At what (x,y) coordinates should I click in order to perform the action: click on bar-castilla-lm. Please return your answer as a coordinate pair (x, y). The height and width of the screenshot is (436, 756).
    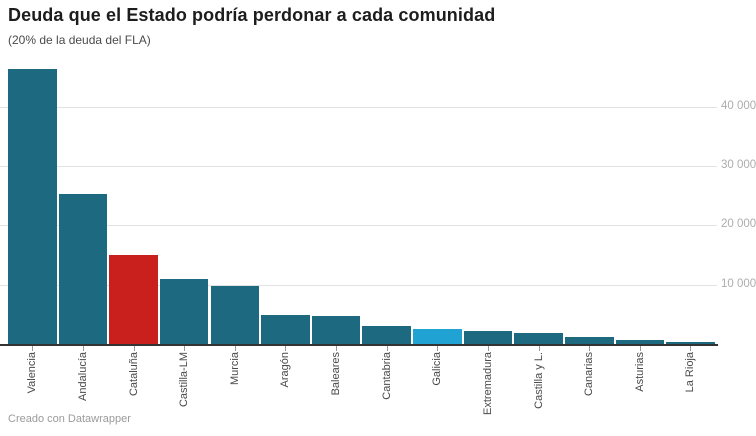
    Looking at the image, I should click on (184, 311).